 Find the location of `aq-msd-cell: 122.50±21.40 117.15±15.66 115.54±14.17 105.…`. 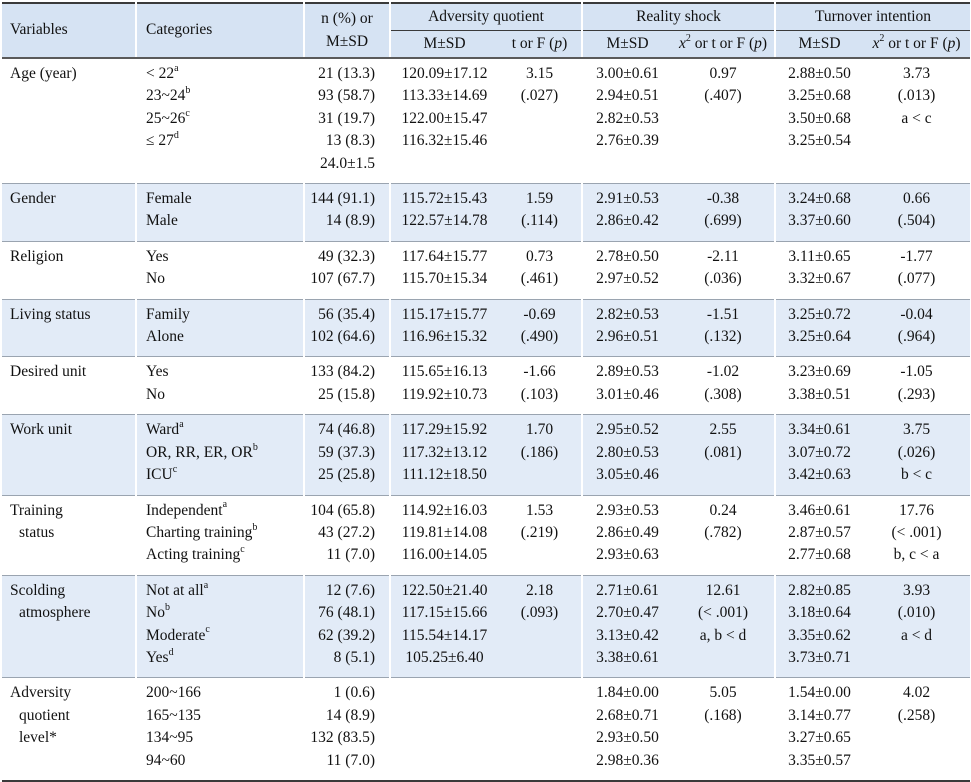

aq-msd-cell: 122.50±21.40 117.15±15.66 115.54±14.17 105.… is located at coordinates (443, 627).